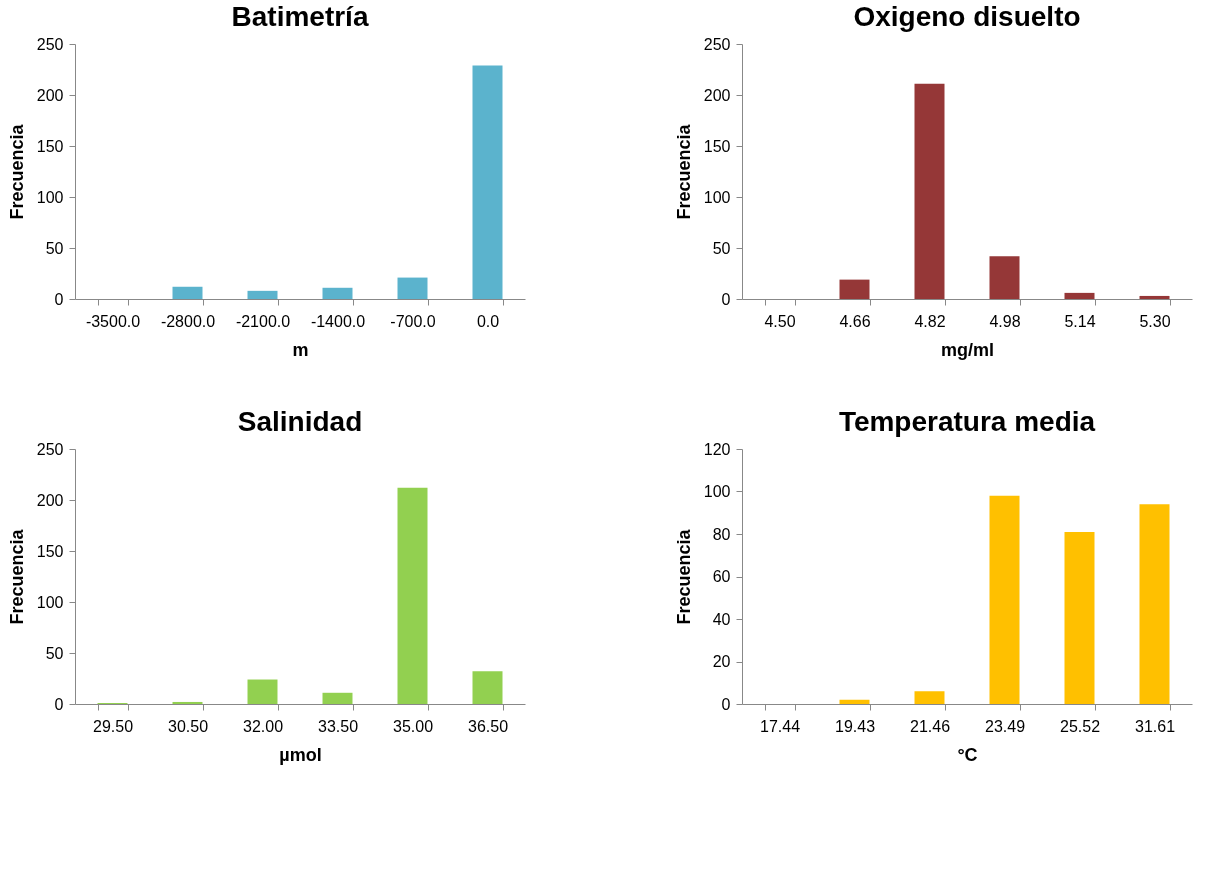  I want to click on x-tick-label: -700.0, so click(413, 321).